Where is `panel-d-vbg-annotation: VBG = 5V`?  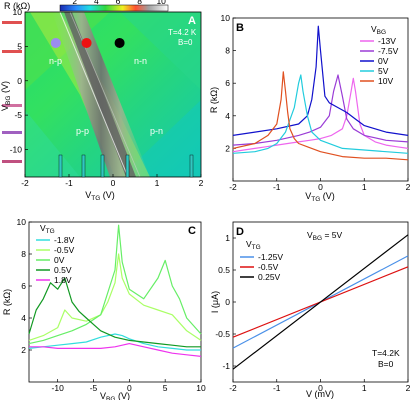 panel-d-vbg-annotation: VBG = 5V is located at coordinates (324, 236).